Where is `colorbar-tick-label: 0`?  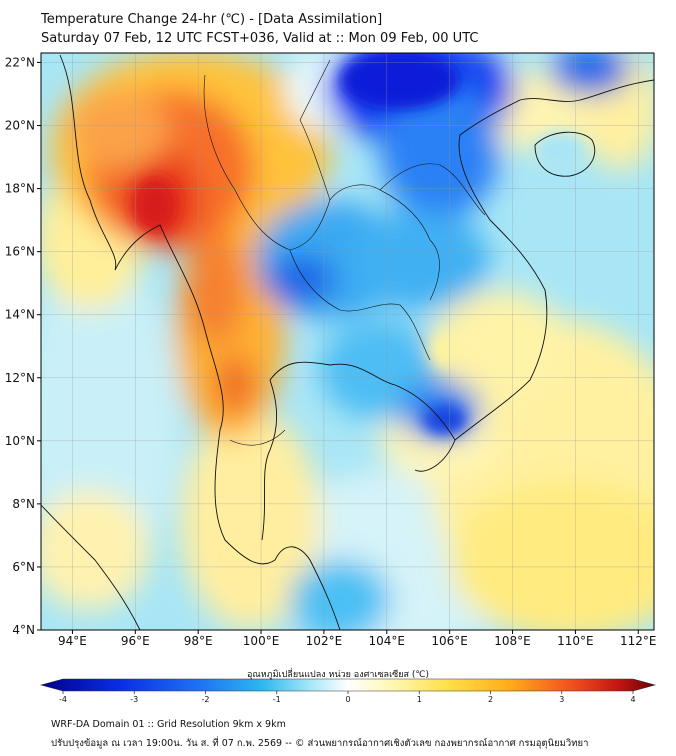
colorbar-tick-label: 0 is located at coordinates (347, 699).